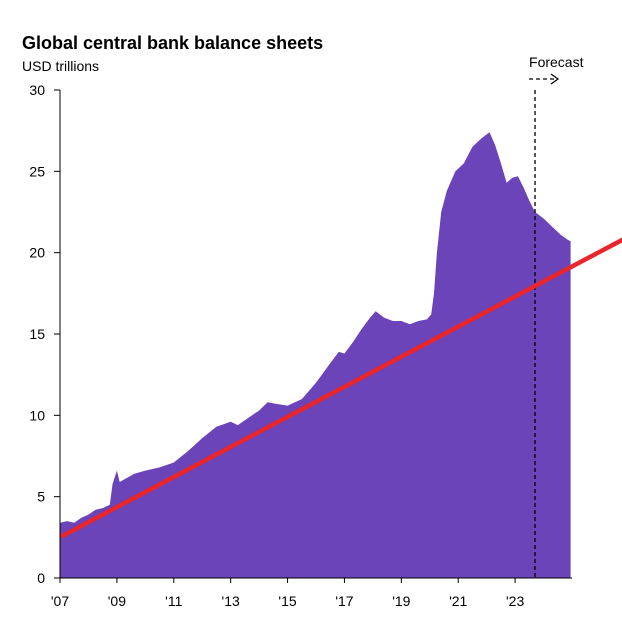 Image resolution: width=622 pixels, height=628 pixels. I want to click on x-tick-label: '21, so click(458, 601).